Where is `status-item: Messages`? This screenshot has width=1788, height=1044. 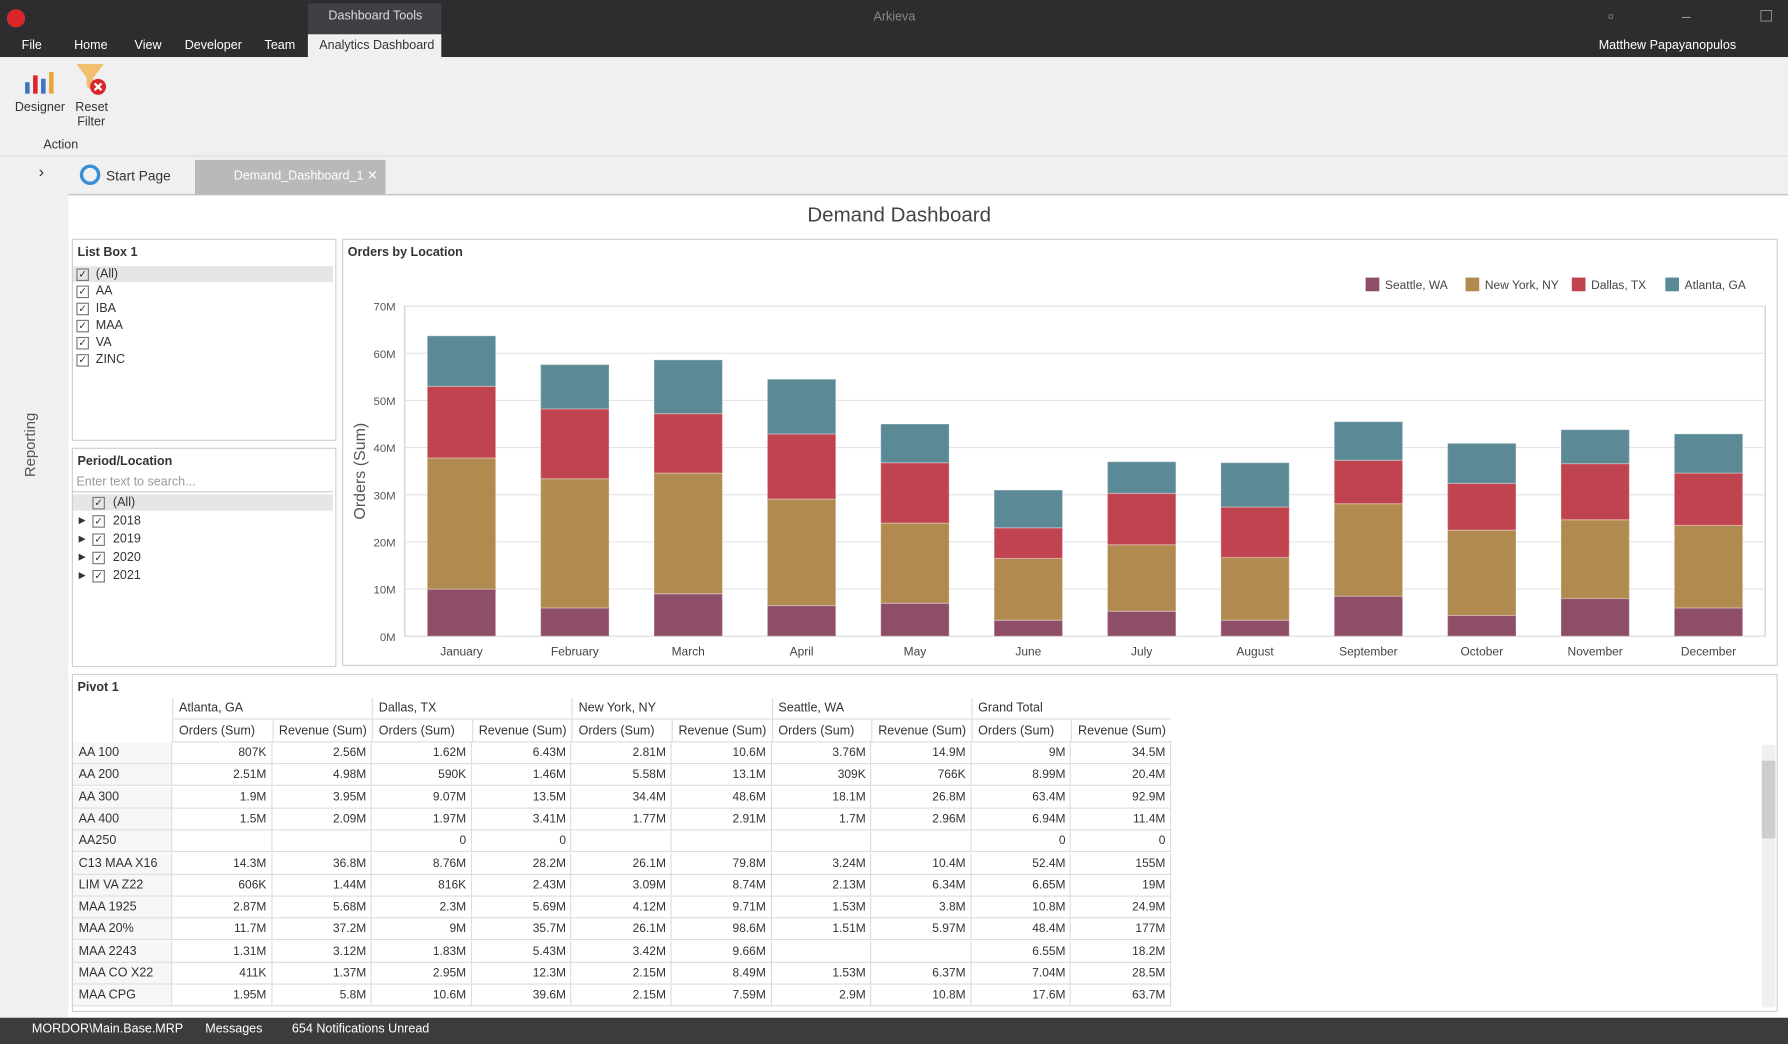 status-item: Messages is located at coordinates (234, 1029).